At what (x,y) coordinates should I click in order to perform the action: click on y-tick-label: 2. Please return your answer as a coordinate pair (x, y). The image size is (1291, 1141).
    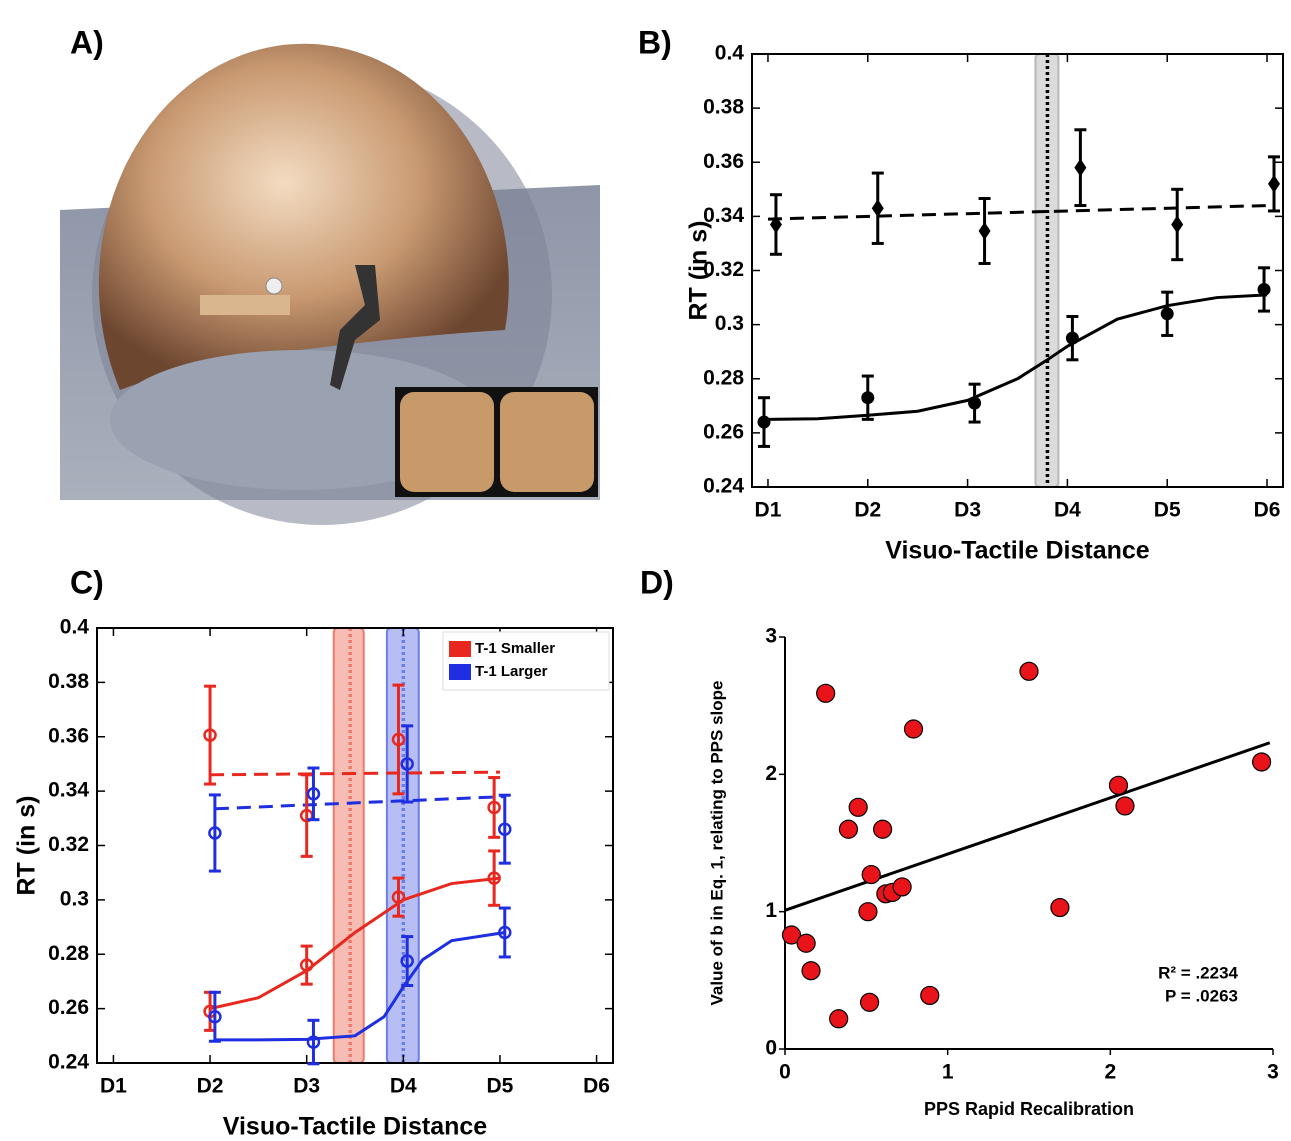
    Looking at the image, I should click on (771, 773).